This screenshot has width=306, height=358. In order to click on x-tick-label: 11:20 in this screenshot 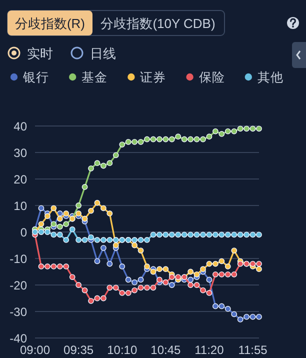, I will do `click(209, 350)`.